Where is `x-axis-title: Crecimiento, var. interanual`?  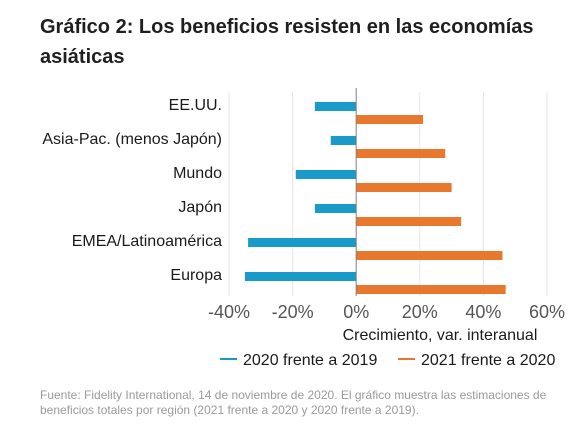
x-axis-title: Crecimiento, var. interanual is located at coordinates (440, 335).